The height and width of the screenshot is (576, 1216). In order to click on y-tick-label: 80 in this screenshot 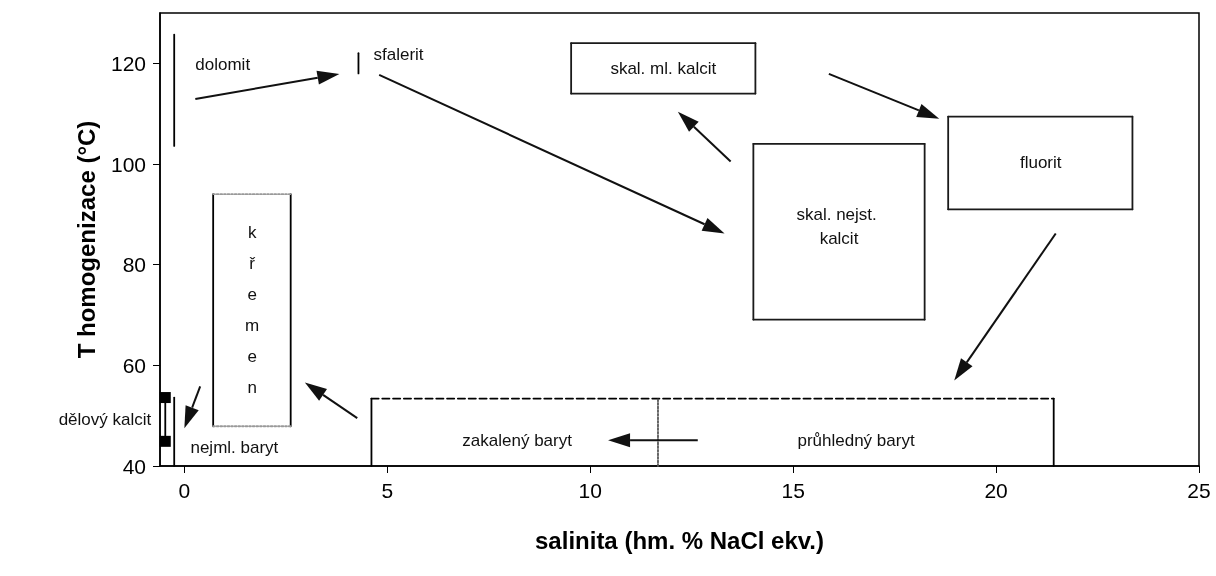, I will do `click(134, 265)`.